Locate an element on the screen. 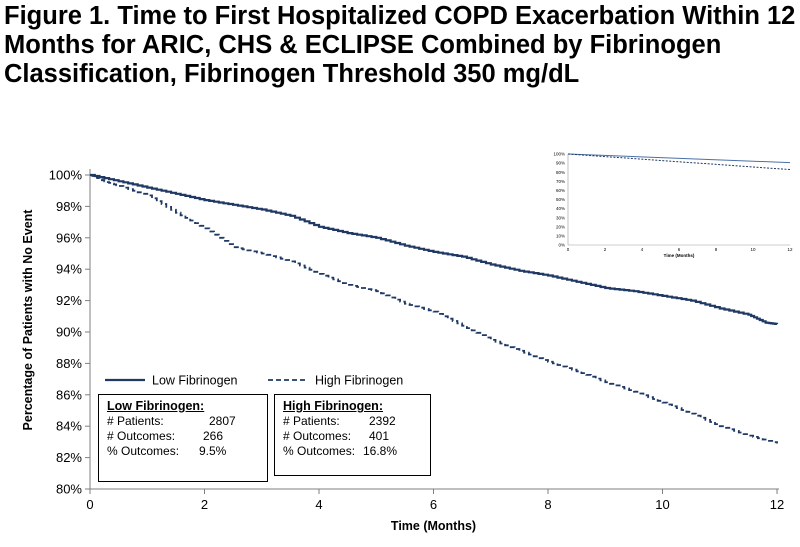 The image size is (800, 547). y-tick-label: 98% is located at coordinates (69, 206).